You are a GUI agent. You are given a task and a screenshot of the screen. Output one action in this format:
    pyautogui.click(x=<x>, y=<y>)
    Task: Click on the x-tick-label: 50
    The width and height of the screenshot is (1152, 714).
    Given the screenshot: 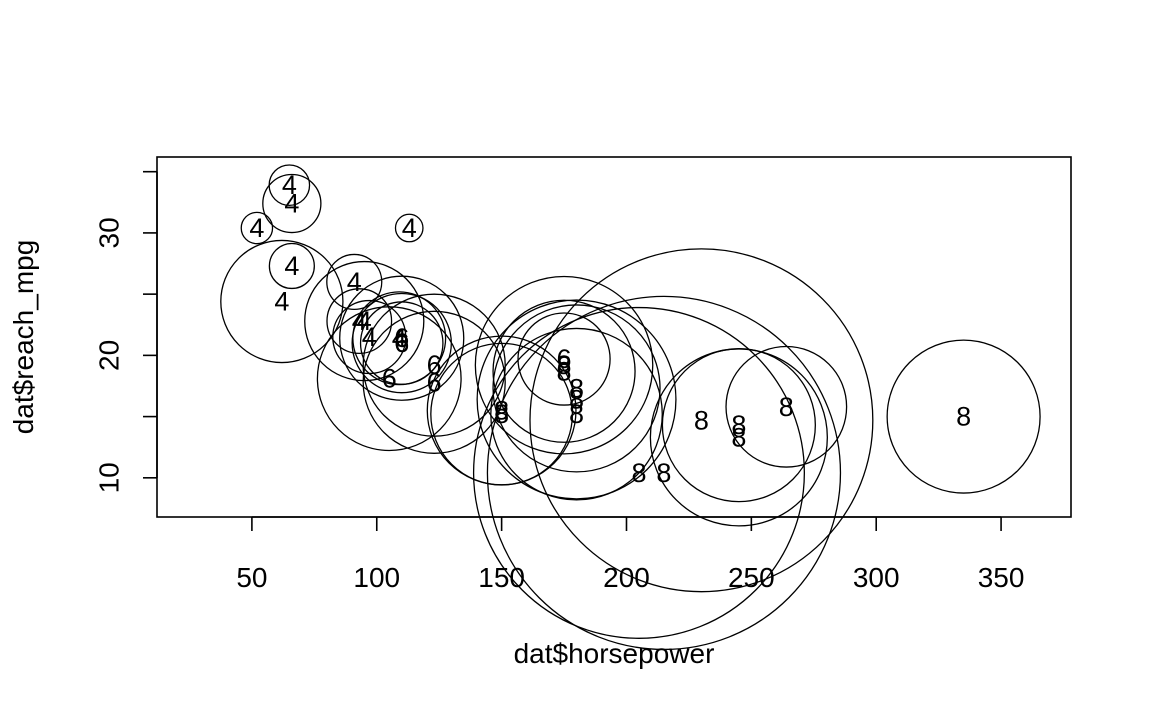 What is the action you would take?
    pyautogui.click(x=251, y=577)
    